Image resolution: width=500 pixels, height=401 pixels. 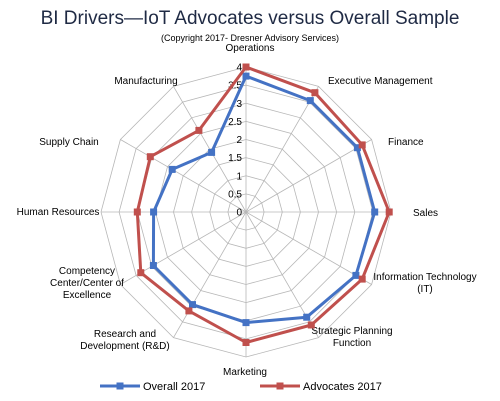 I want to click on category-label: Human Resources, so click(x=58, y=212).